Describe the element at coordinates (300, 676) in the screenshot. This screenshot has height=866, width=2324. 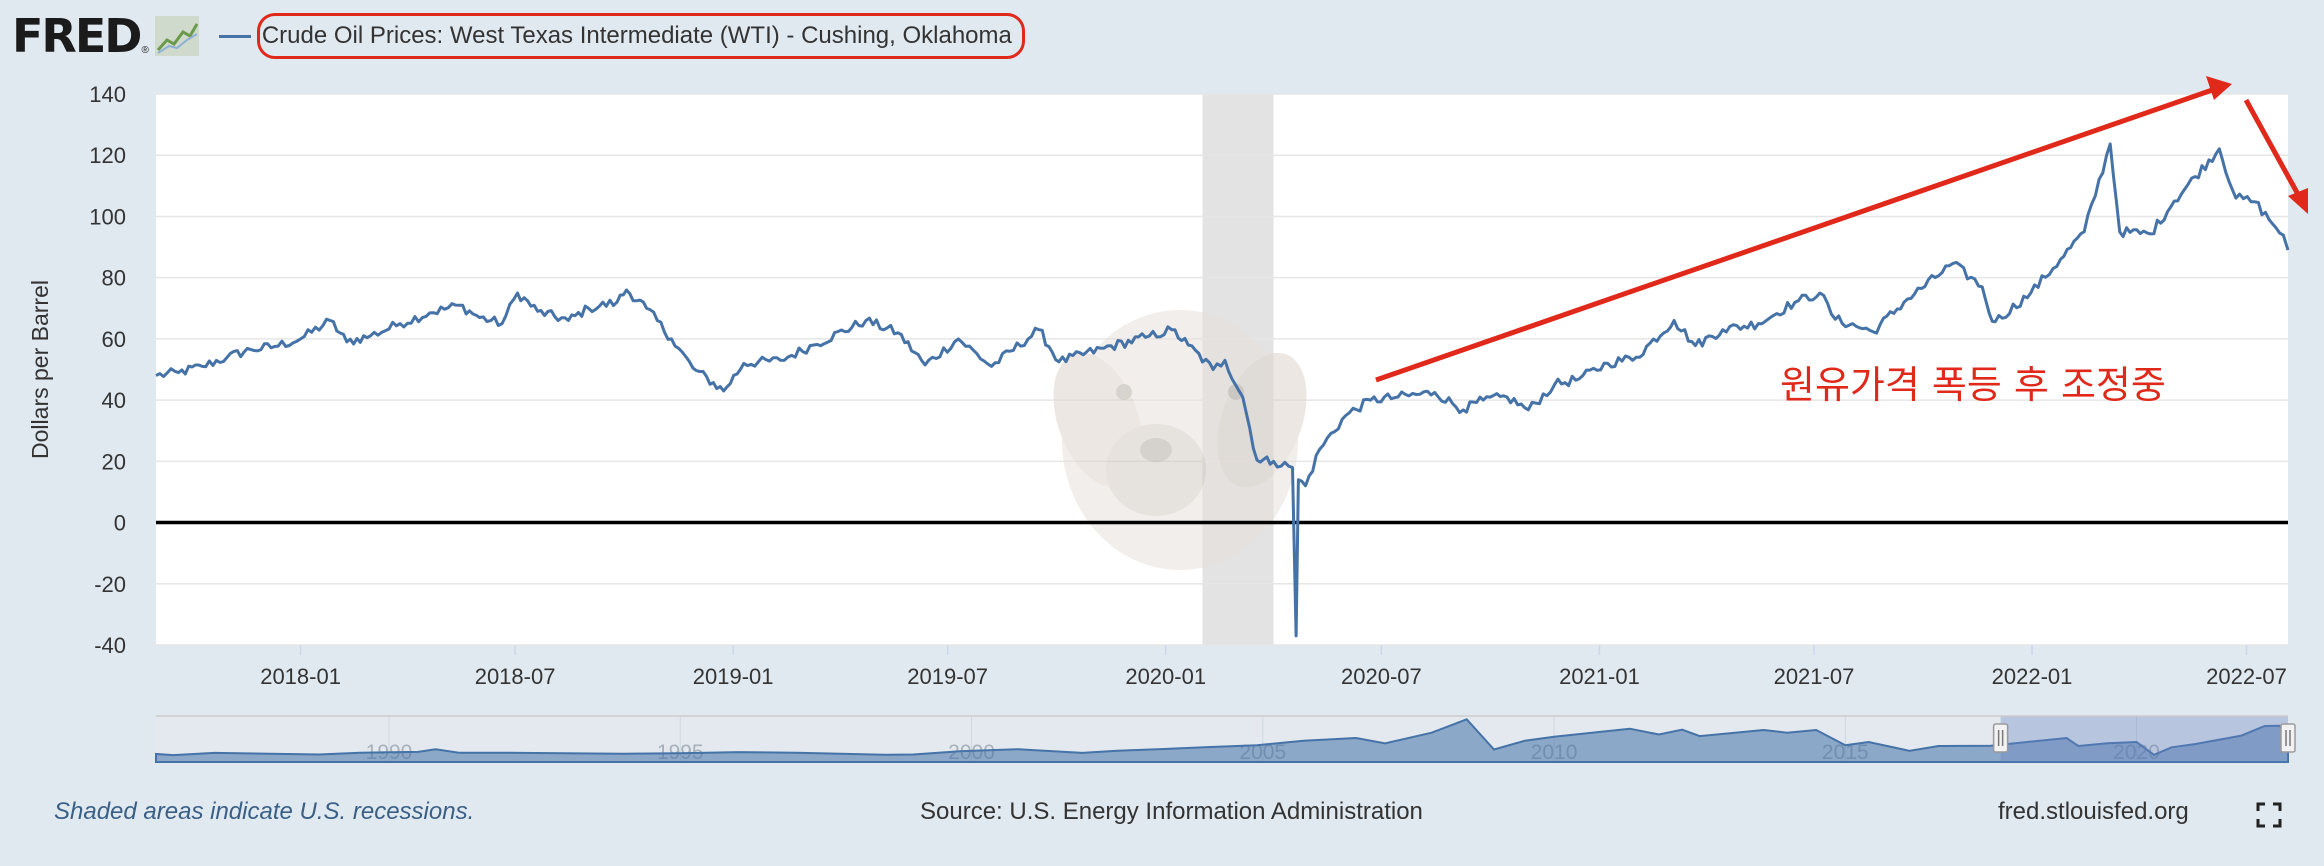
I see `x-tick-label: 2018-01` at that location.